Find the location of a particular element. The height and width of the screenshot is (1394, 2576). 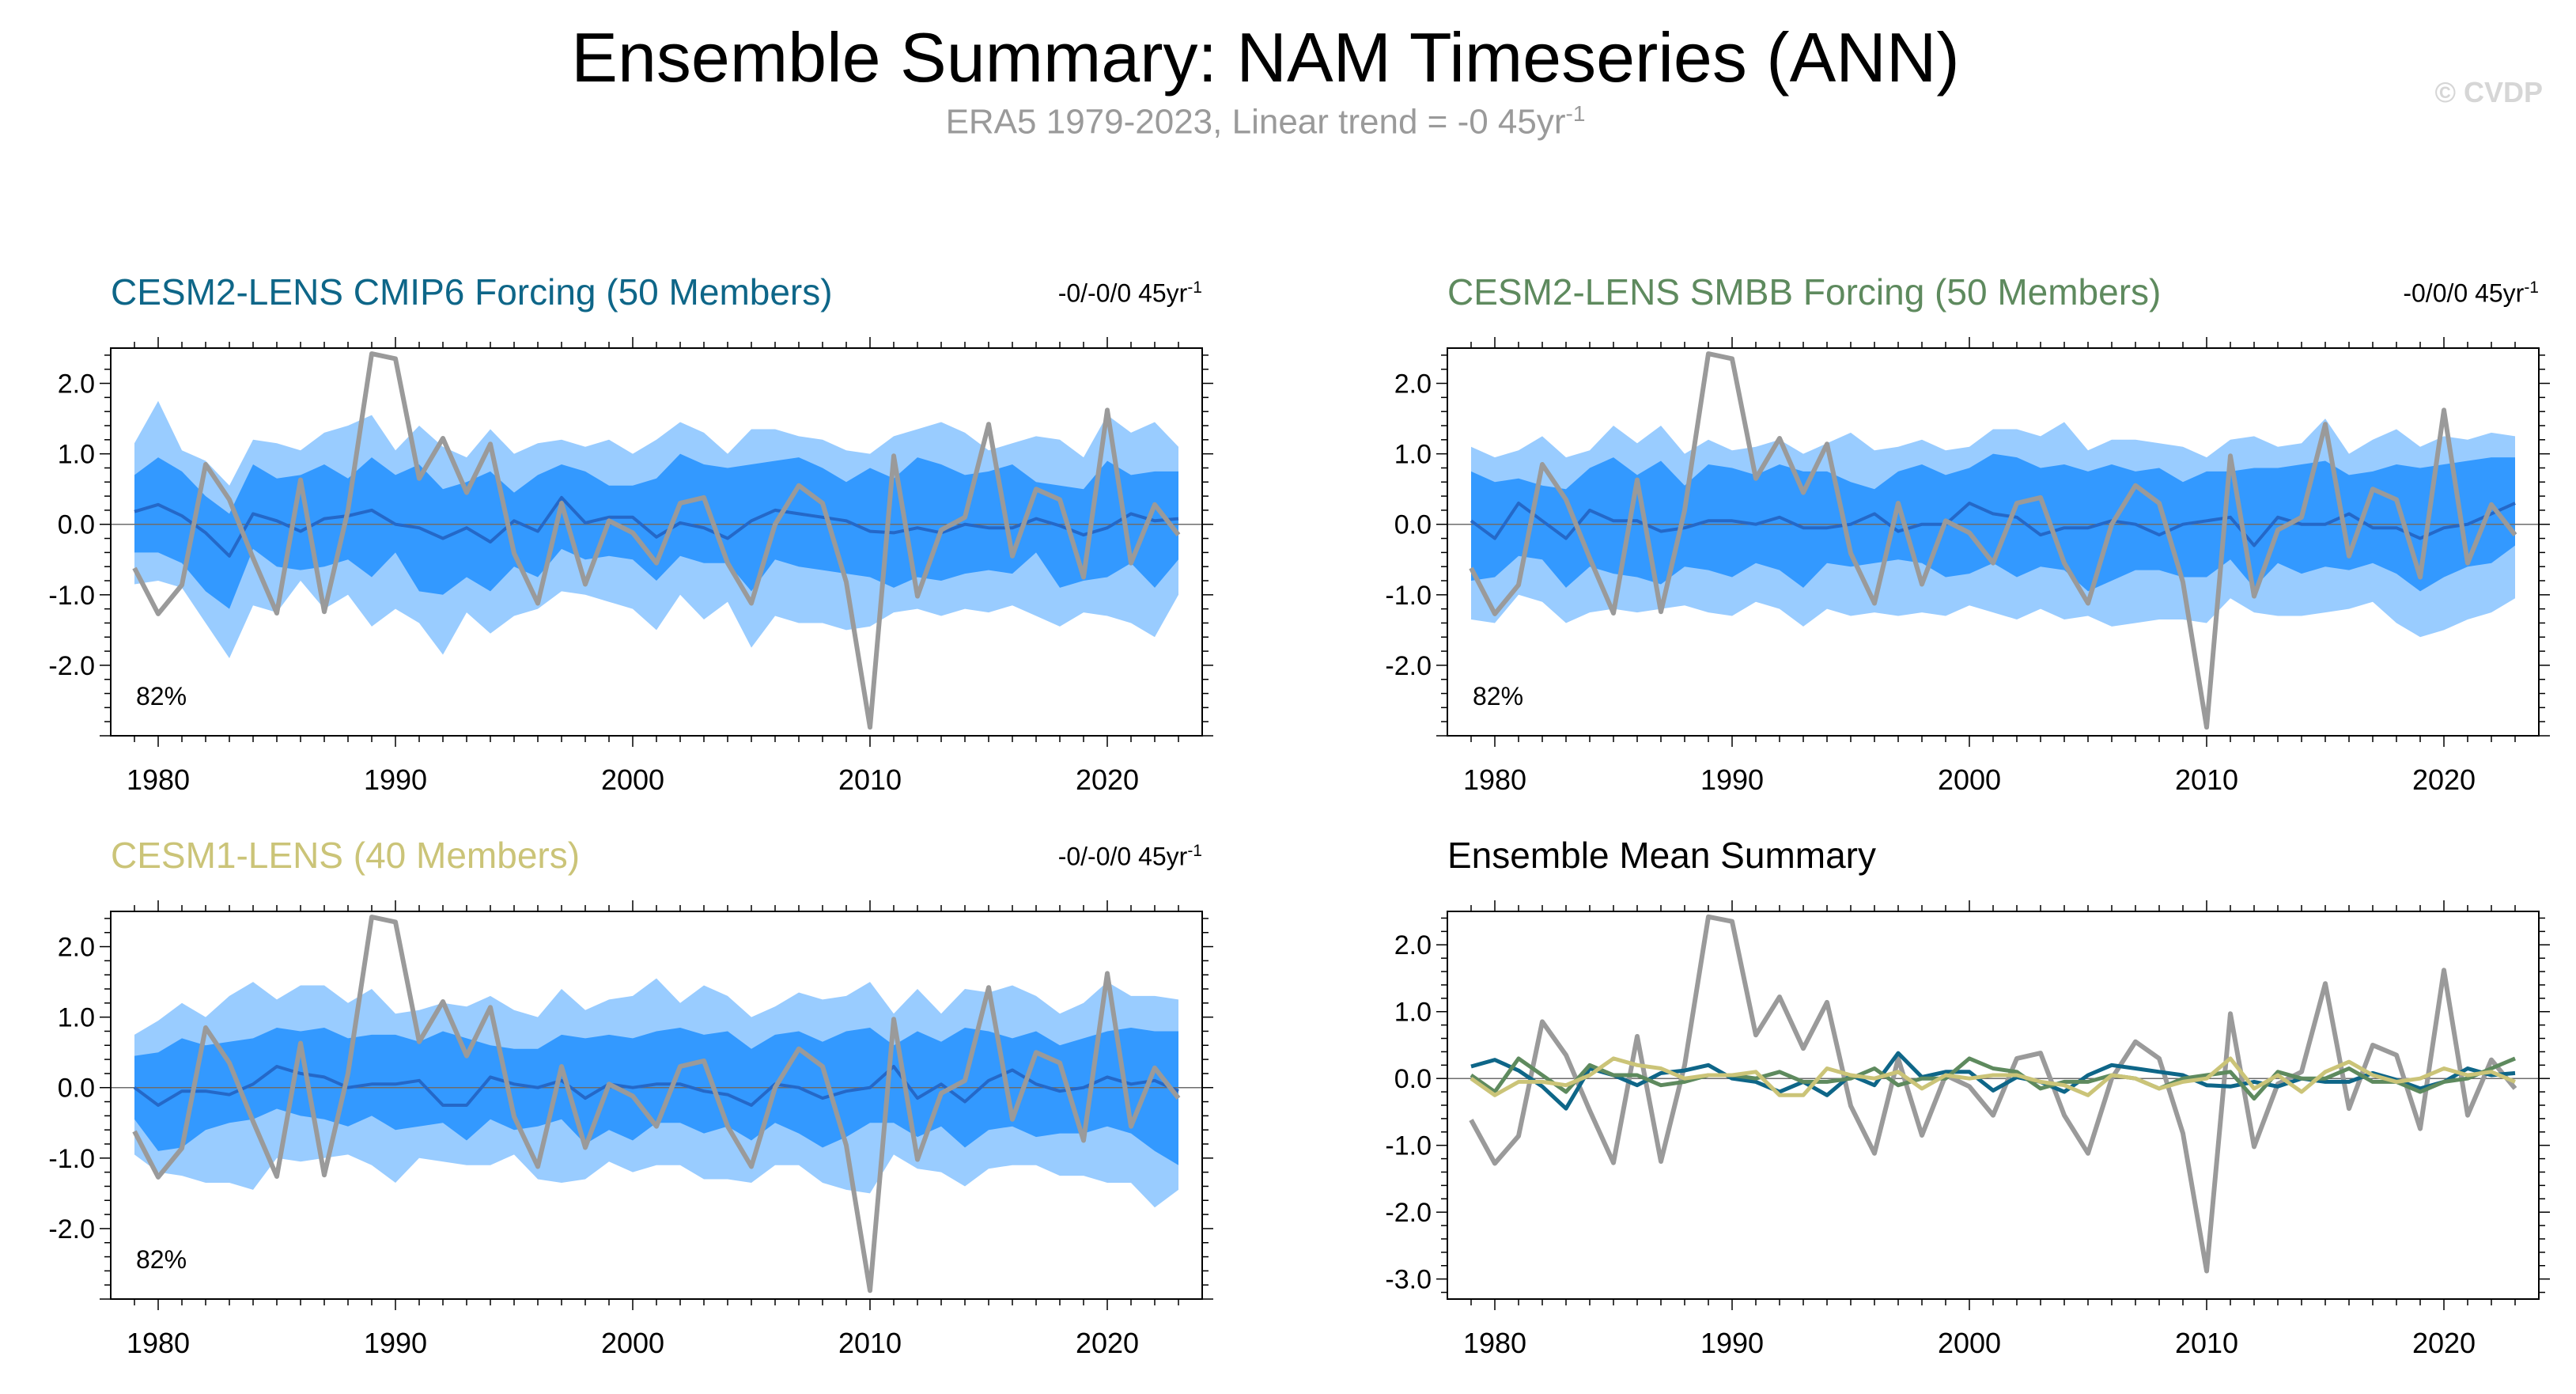

panel-title: CESM1-LENS (40 Members) is located at coordinates (346, 855).